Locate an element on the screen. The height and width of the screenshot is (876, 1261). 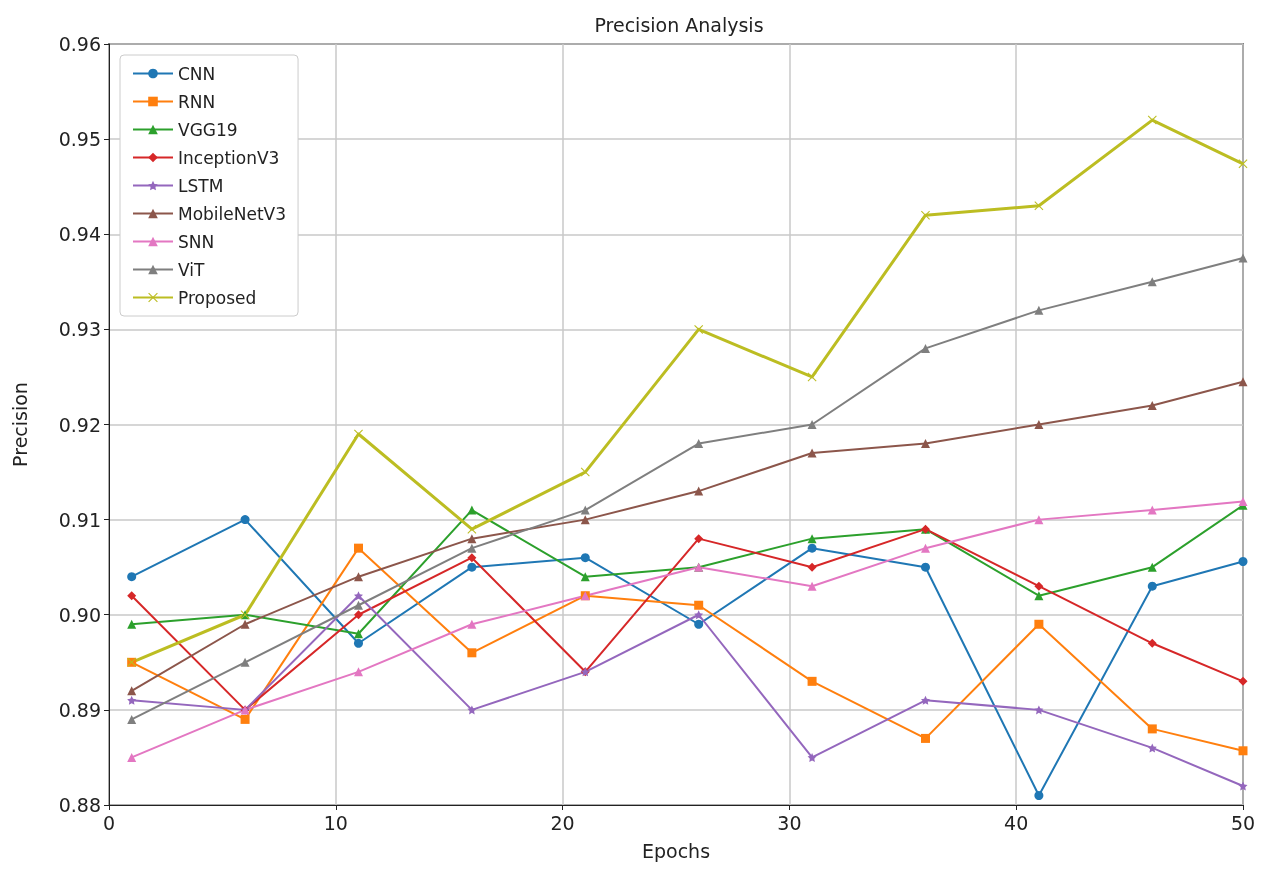
x-tick-label: 50 is located at coordinates (1243, 822).